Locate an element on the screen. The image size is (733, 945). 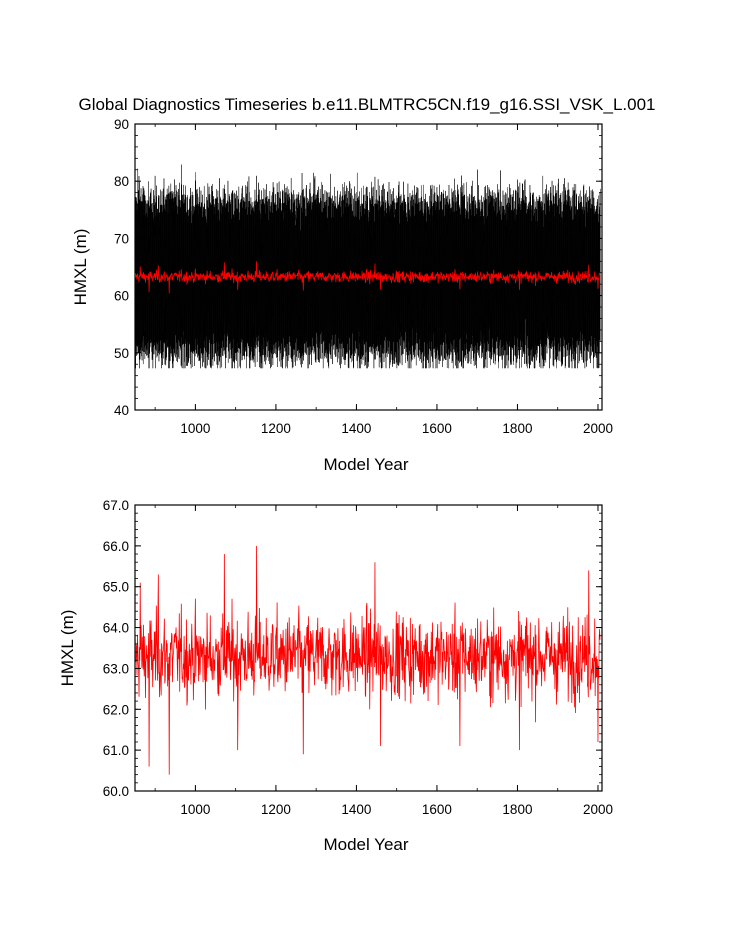
y-tick-label: 50 is located at coordinates (121, 353).